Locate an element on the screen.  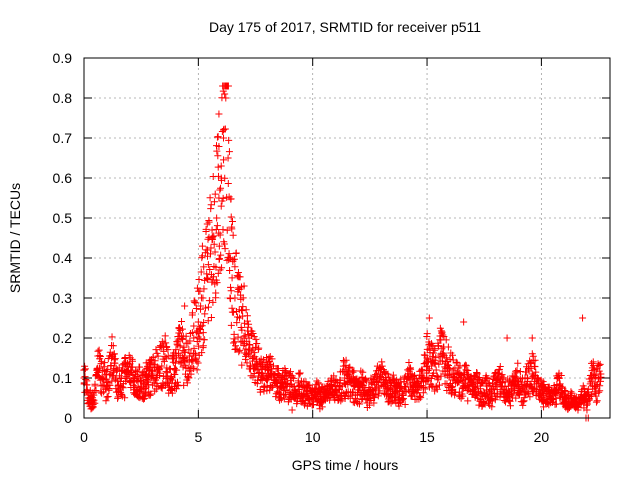
y-tick-label: 0.7 is located at coordinates (63, 138).